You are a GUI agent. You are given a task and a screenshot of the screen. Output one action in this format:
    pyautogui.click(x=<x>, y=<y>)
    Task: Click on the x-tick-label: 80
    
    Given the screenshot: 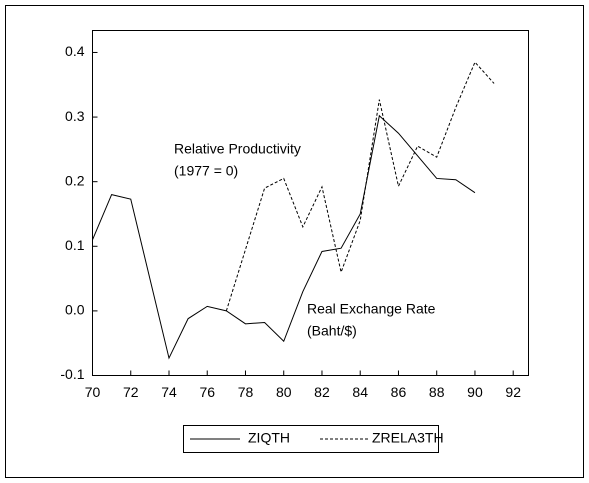 What is the action you would take?
    pyautogui.click(x=284, y=392)
    